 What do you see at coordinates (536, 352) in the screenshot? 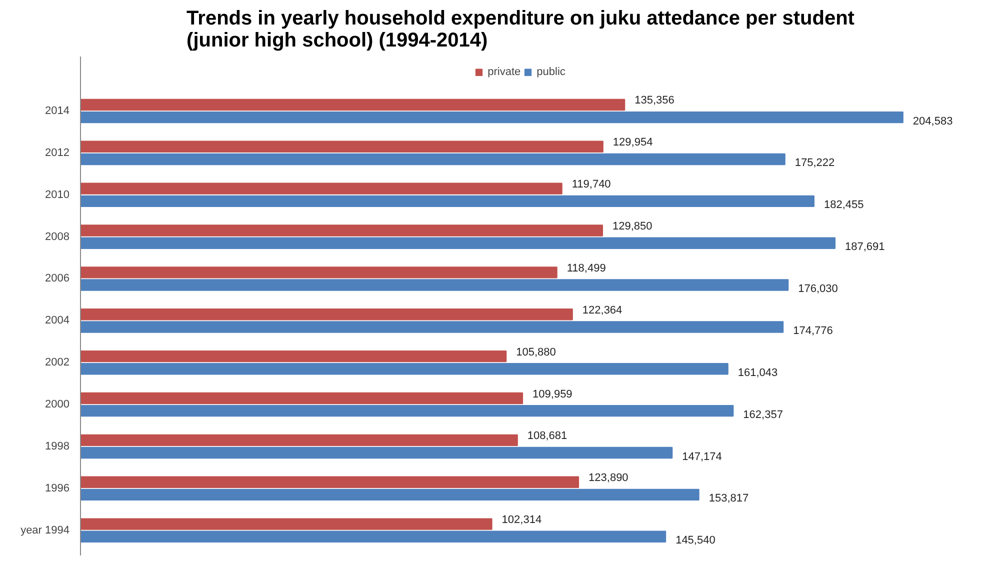
I see `data-label: 105,880` at bounding box center [536, 352].